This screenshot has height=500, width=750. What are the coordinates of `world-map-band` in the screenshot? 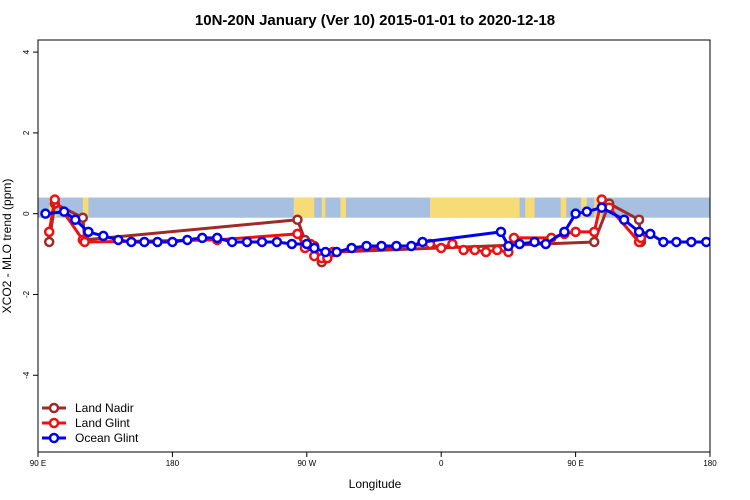 It's located at (374, 207).